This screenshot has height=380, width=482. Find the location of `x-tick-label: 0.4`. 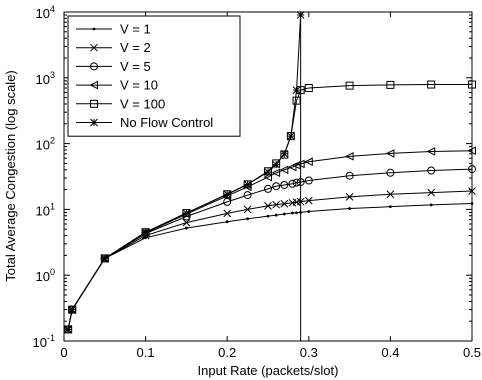

x-tick-label: 0.4 is located at coordinates (390, 352).